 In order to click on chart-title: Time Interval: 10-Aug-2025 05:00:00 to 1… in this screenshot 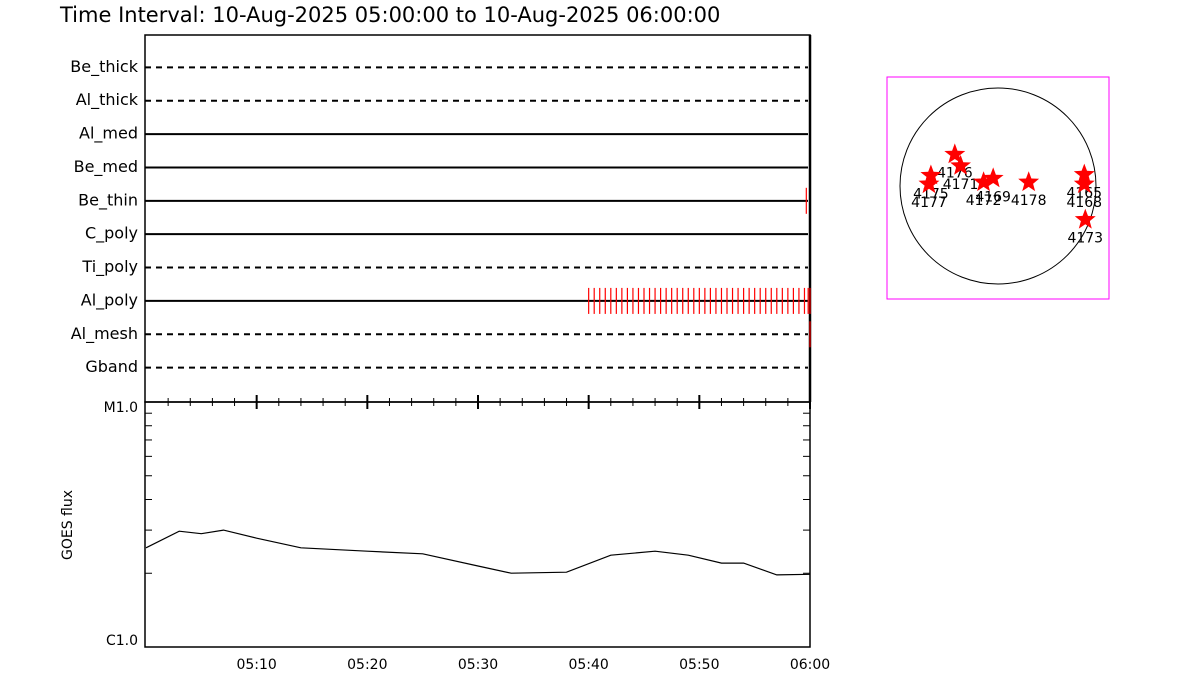, I will do `click(389, 15)`.